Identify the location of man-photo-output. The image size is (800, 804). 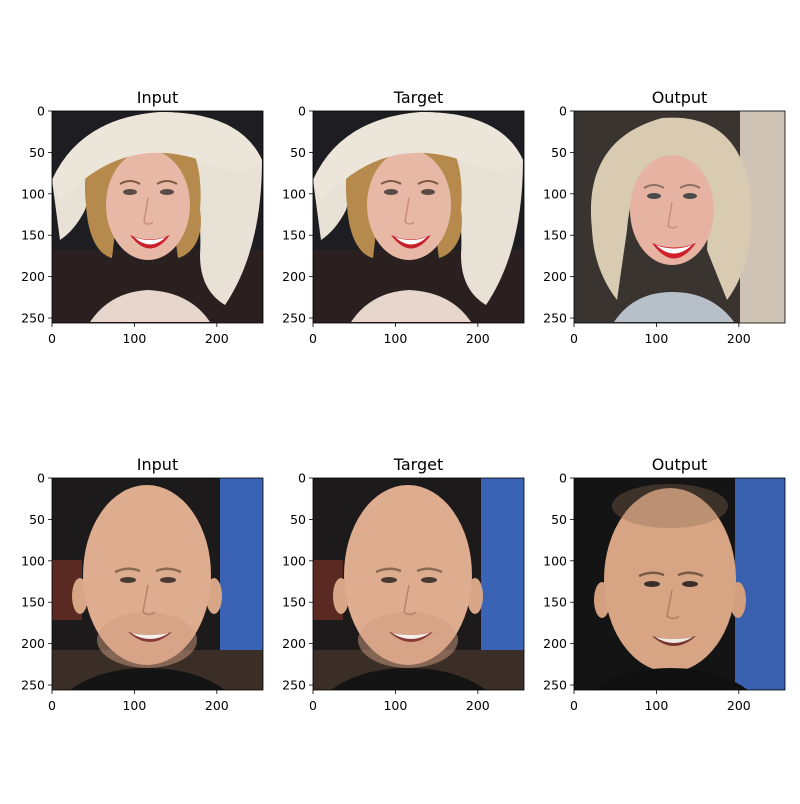
(679, 584).